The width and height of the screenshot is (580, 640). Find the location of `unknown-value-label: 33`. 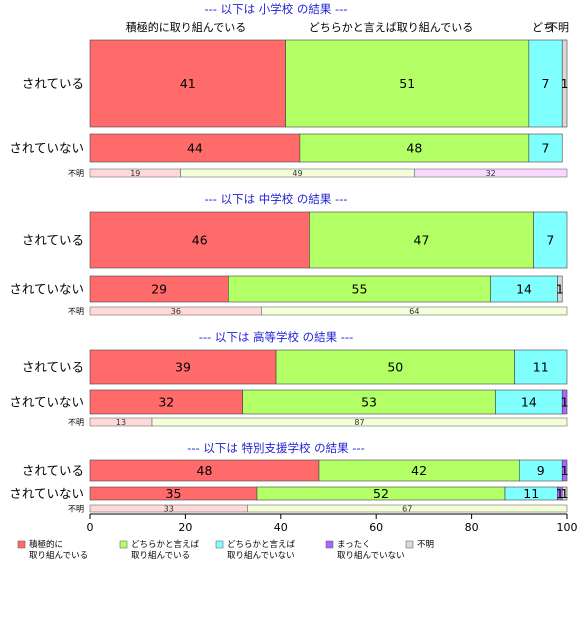

unknown-value-label: 33 is located at coordinates (169, 509).